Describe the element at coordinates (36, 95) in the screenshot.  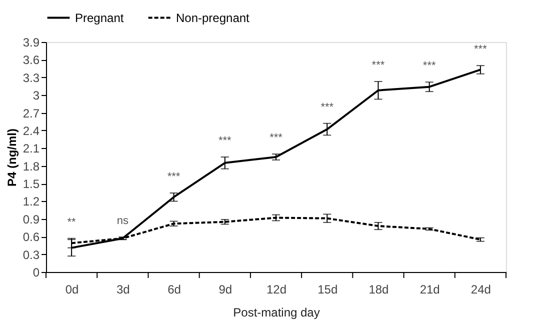
I see `y-tick-label: 3` at that location.